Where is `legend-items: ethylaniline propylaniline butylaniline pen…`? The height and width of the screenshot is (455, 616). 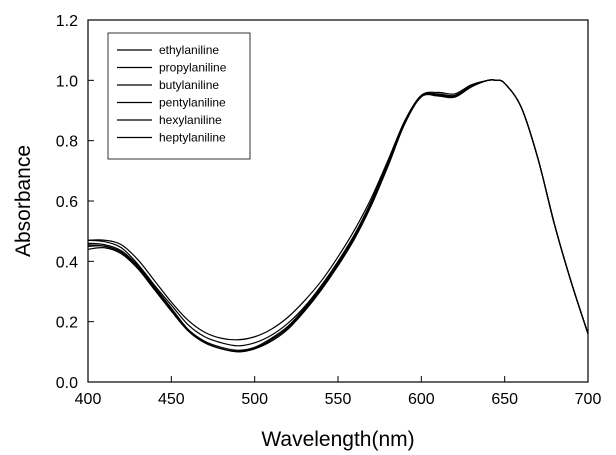 legend-items: ethylaniline propylaniline butylaniline pen… is located at coordinates (172, 94).